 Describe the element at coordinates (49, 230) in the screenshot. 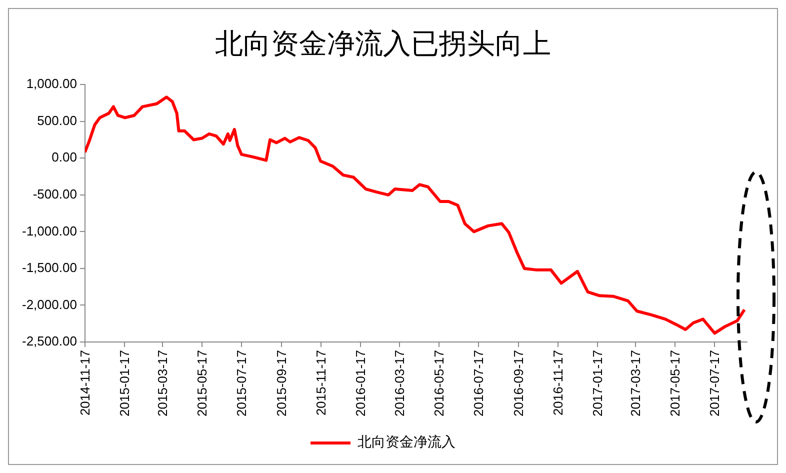

I see `y-tick-label: -1,000.00` at that location.